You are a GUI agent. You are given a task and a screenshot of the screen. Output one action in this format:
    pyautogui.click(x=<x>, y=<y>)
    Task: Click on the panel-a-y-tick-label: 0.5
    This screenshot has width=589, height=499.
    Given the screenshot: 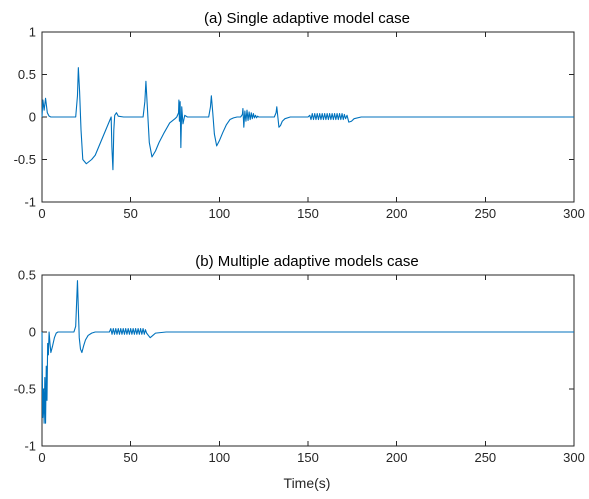 What is the action you would take?
    pyautogui.click(x=27, y=74)
    